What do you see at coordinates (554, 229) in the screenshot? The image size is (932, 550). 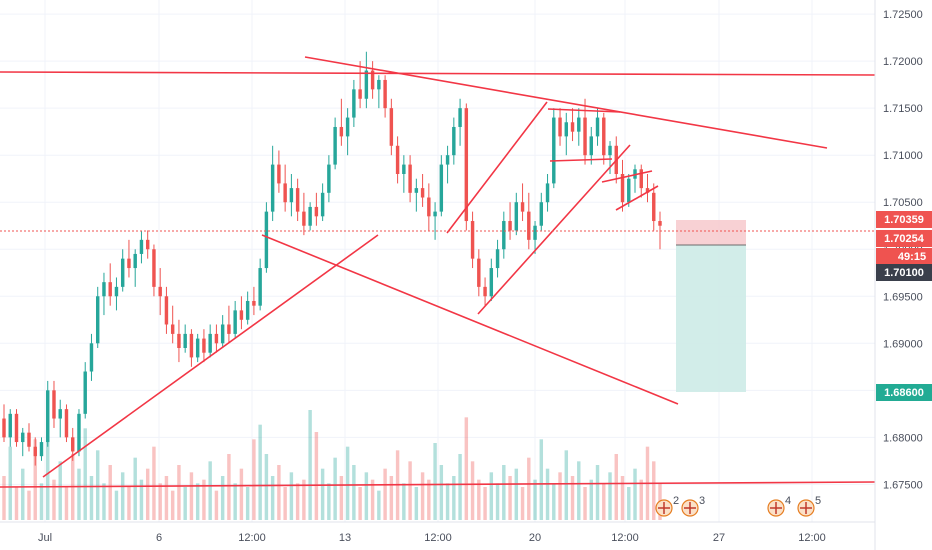 I see `flag-lower-line` at bounding box center [554, 229].